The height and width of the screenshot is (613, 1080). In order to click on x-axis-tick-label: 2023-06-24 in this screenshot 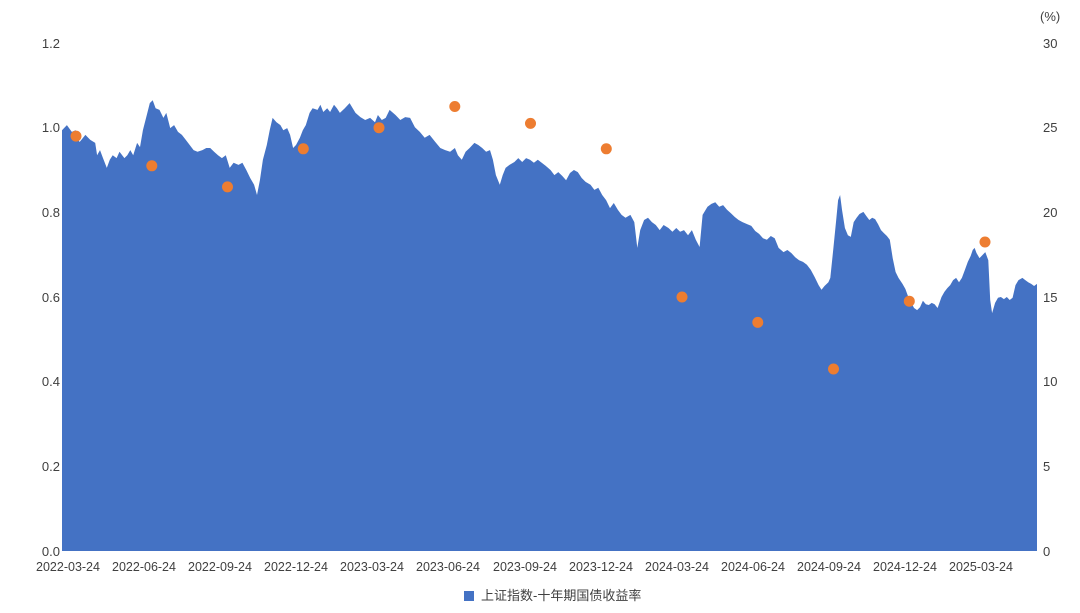, I will do `click(448, 567)`.